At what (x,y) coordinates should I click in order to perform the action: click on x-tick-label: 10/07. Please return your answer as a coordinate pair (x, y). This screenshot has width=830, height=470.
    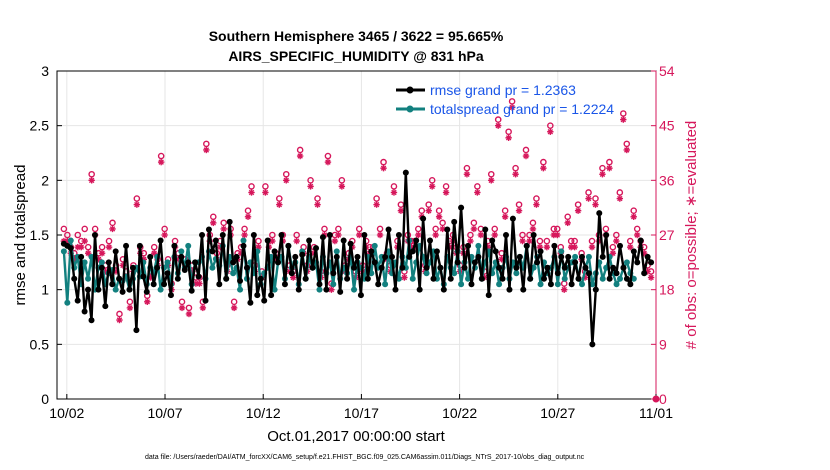
    Looking at the image, I should click on (164, 413).